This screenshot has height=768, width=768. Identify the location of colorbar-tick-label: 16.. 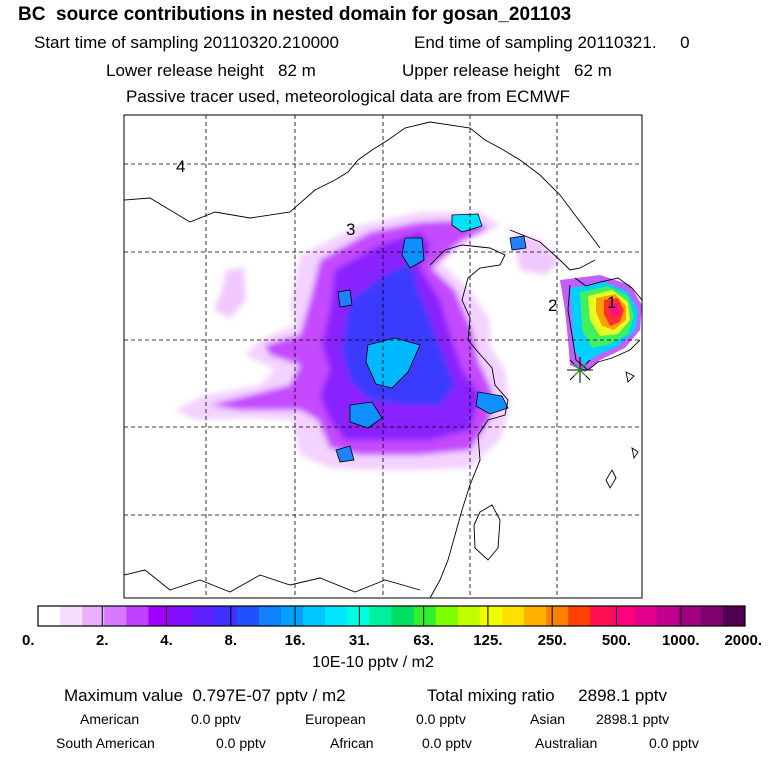
(295, 640).